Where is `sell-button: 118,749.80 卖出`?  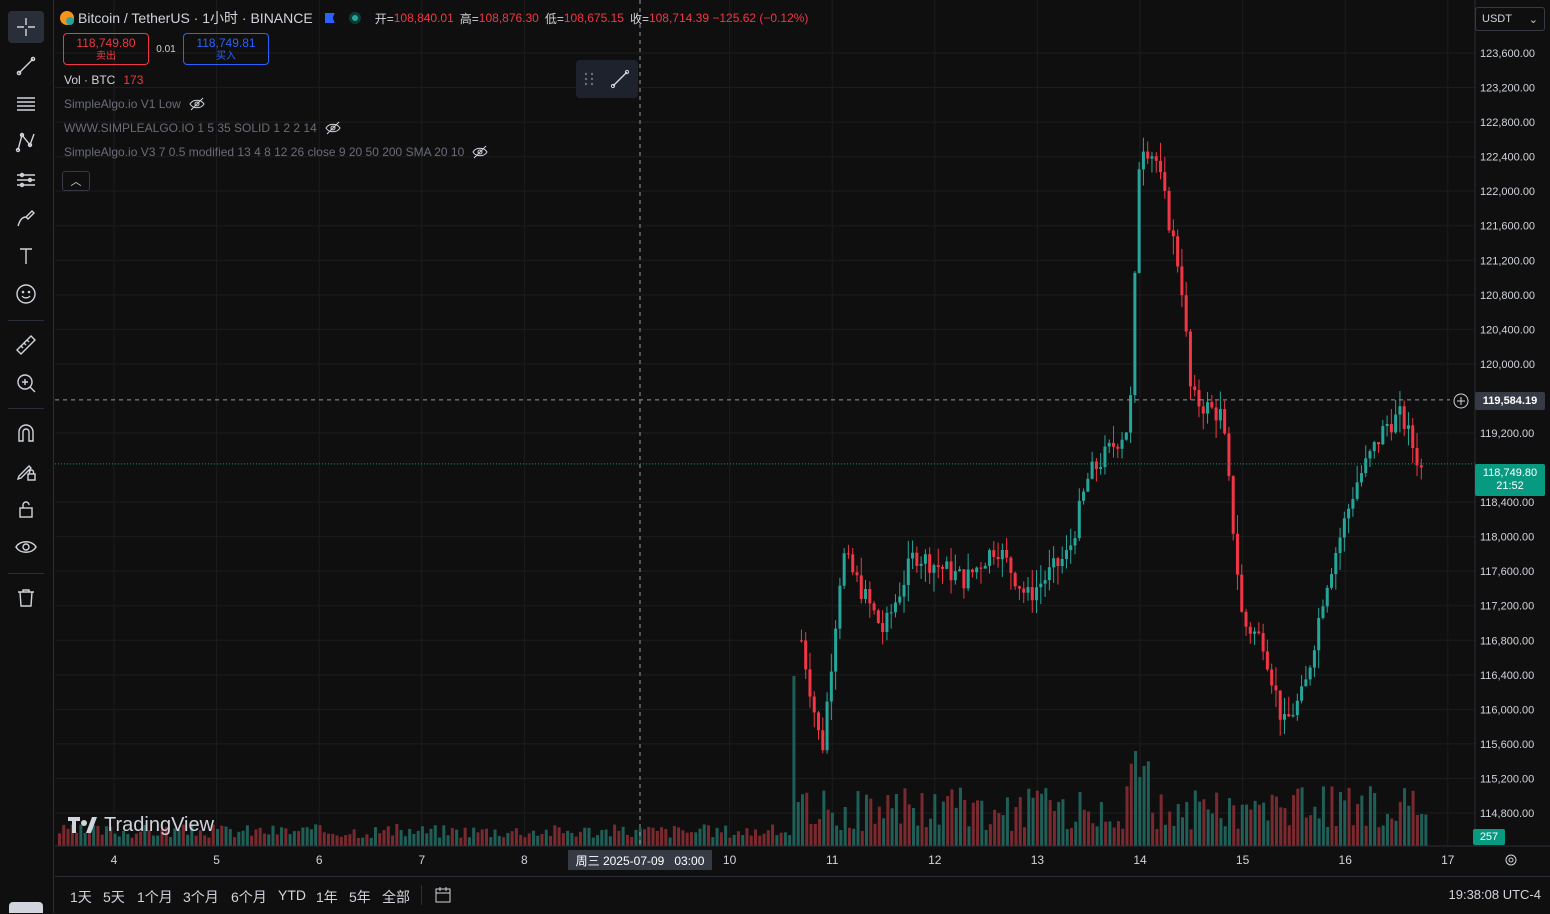
sell-button: 118,749.80 卖出 is located at coordinates (106, 49).